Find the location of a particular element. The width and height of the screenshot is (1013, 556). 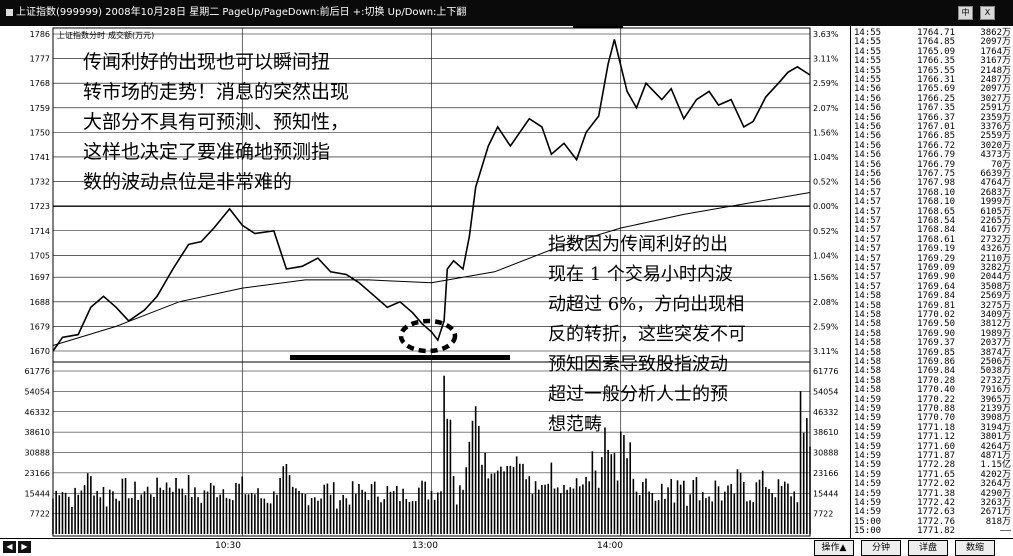

tick-volume: 2148万 is located at coordinates (995, 70).